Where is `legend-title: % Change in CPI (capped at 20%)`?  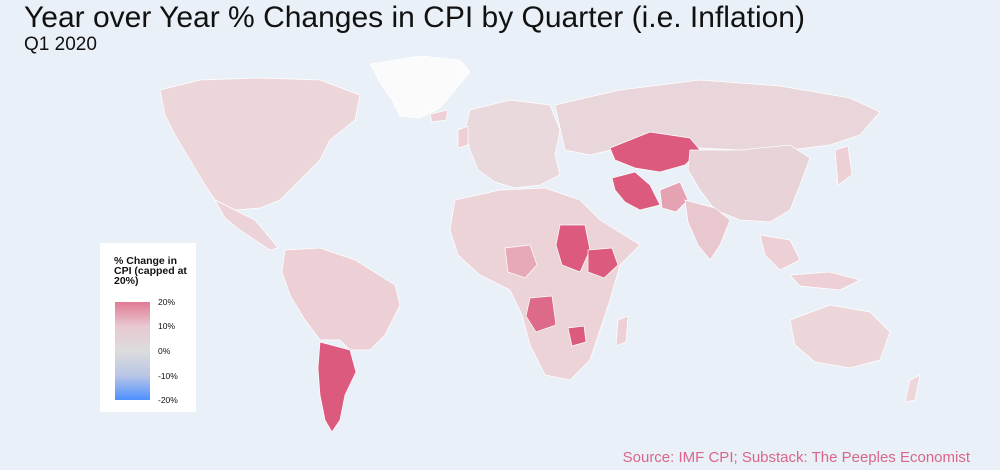 legend-title: % Change in CPI (capped at 20%) is located at coordinates (150, 271).